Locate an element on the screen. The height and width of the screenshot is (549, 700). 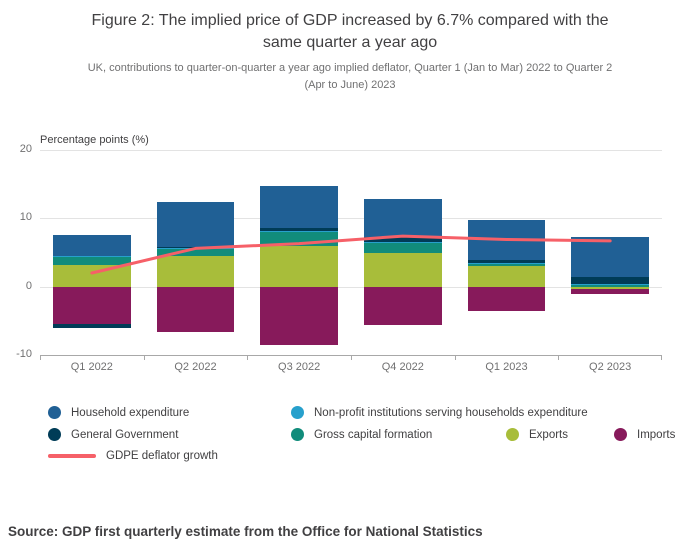
legend-item-imports: Imports is located at coordinates (644, 434).